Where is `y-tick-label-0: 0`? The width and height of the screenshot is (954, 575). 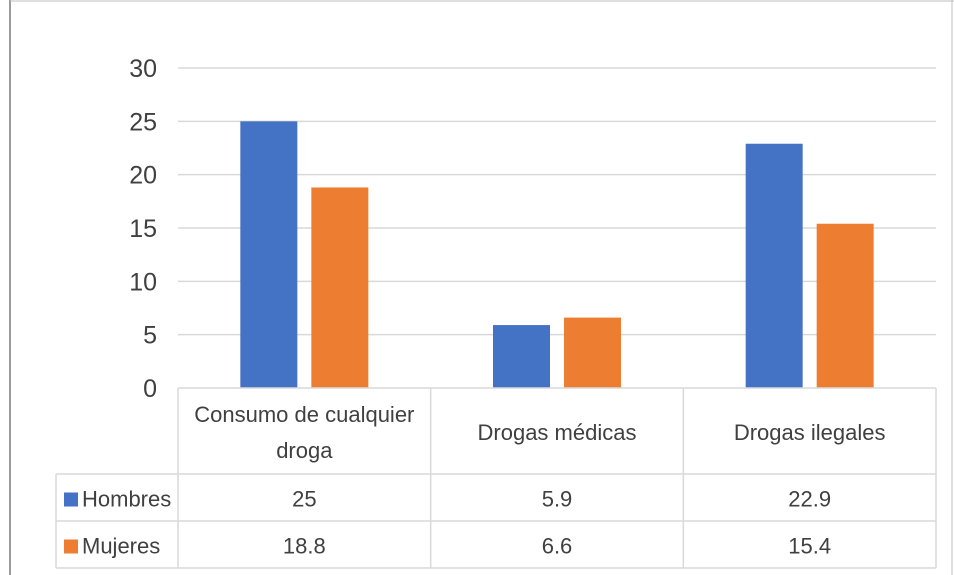
y-tick-label-0: 0 is located at coordinates (150, 389).